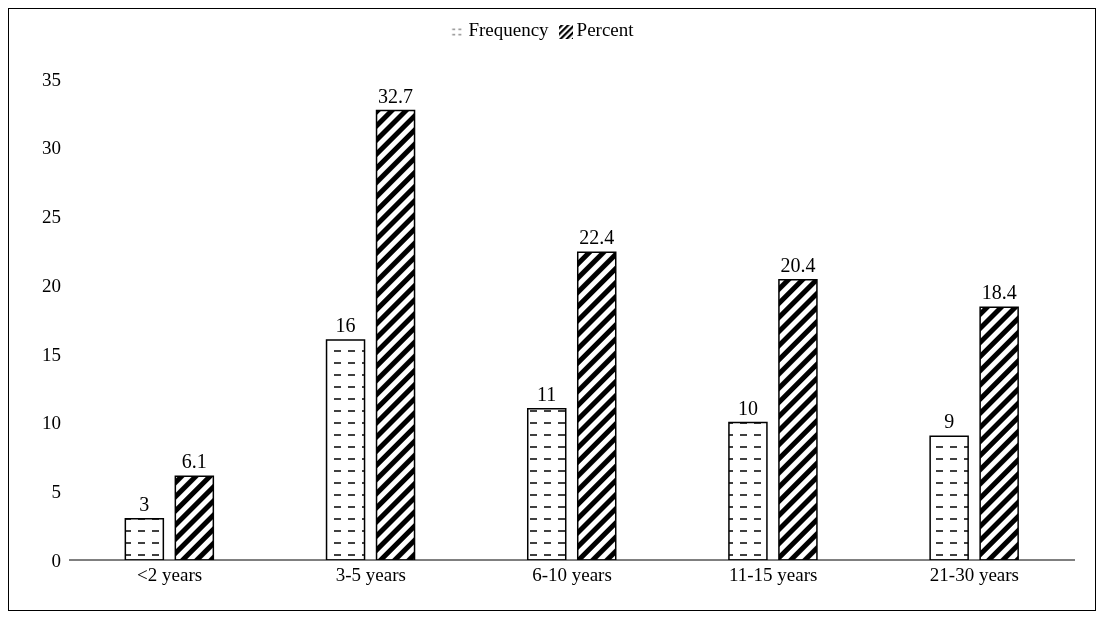  I want to click on y-tick-label: 30, so click(51, 148).